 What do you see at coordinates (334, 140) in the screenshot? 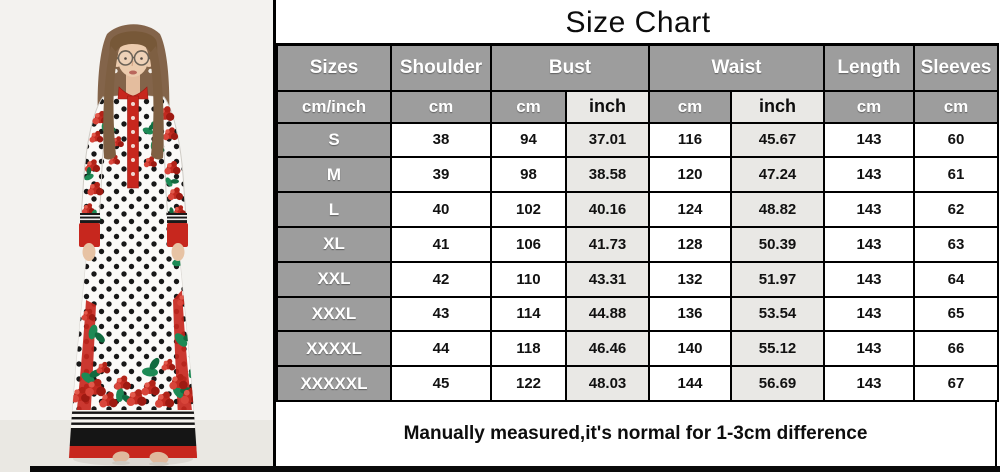
I see `size-label-cell: S` at bounding box center [334, 140].